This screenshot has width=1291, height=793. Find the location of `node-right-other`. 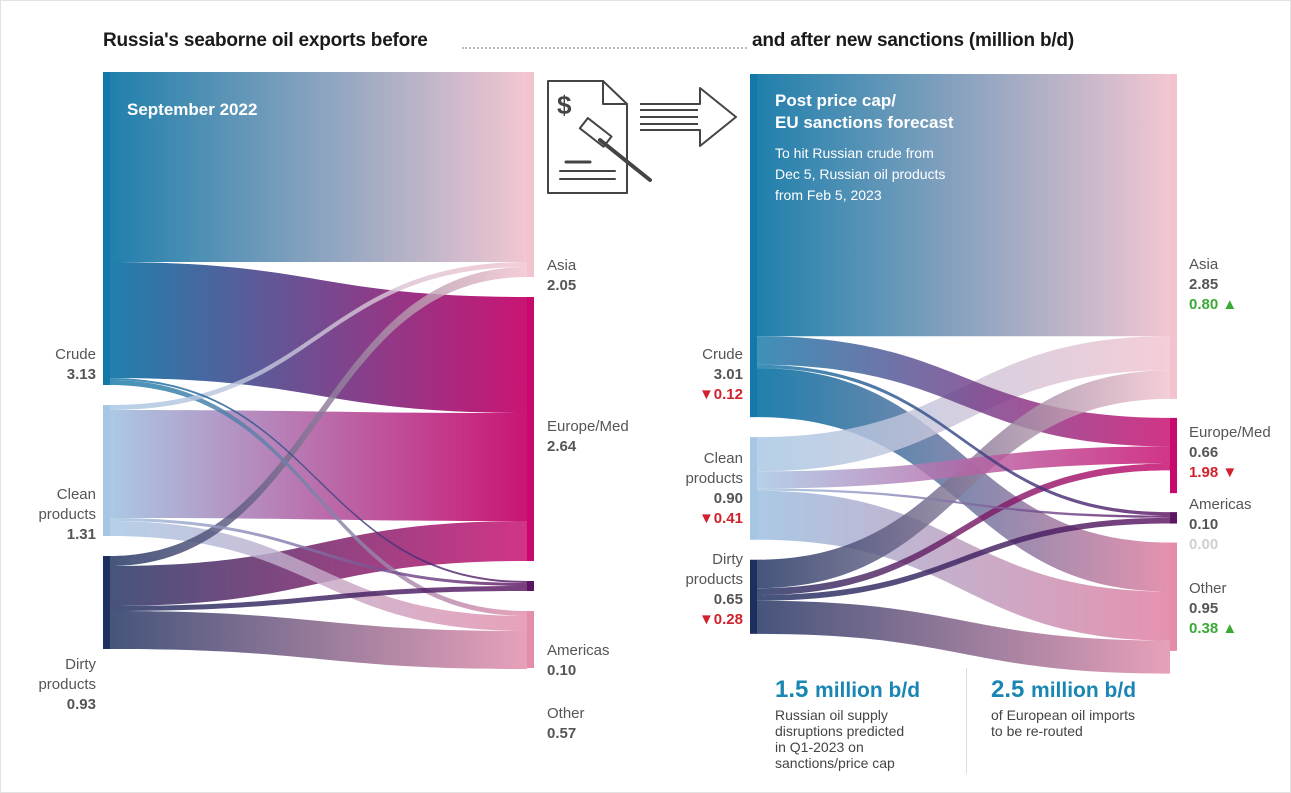

node-right-other is located at coordinates (1173, 596).